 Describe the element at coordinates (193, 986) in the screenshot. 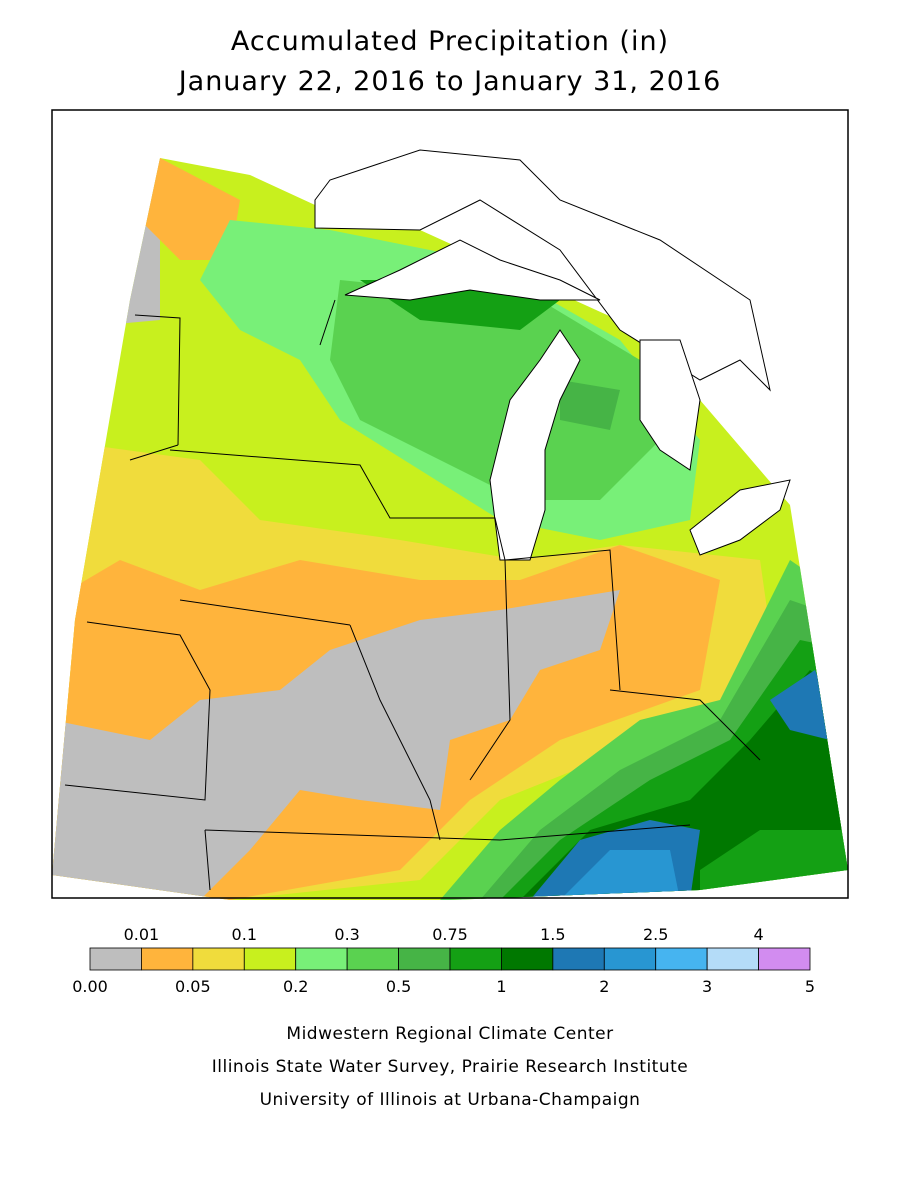

I see `legend-label: 0.05` at that location.